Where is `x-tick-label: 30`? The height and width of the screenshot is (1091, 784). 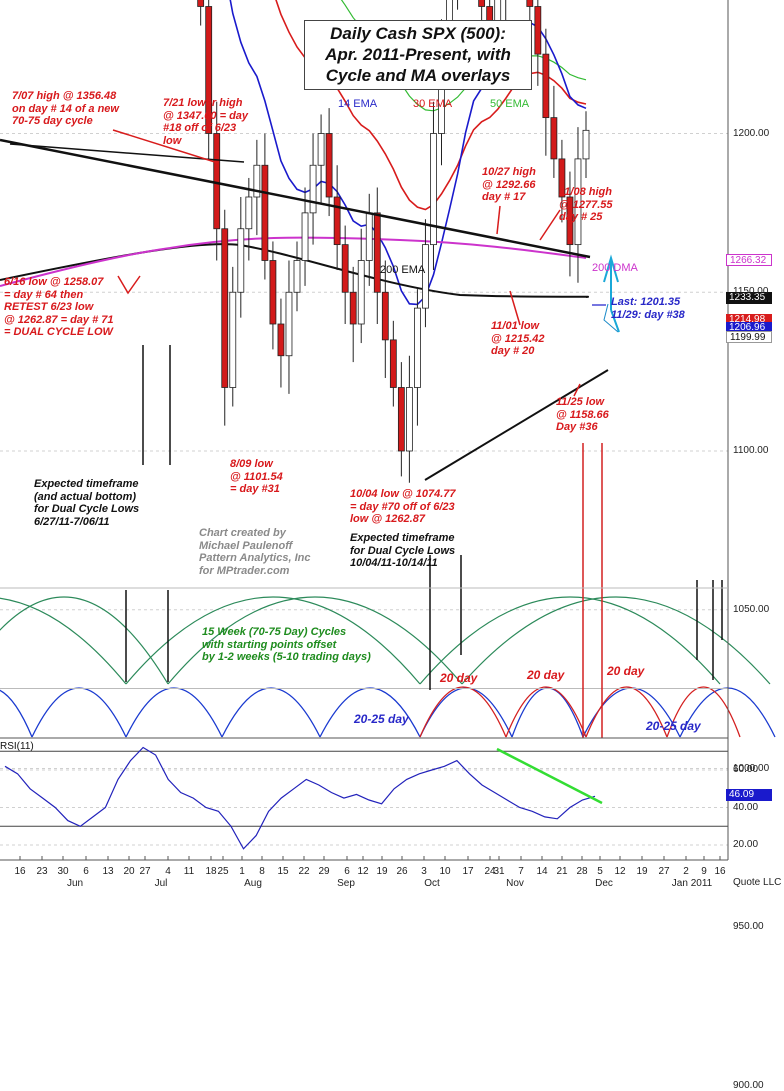 x-tick-label: 30 is located at coordinates (63, 871).